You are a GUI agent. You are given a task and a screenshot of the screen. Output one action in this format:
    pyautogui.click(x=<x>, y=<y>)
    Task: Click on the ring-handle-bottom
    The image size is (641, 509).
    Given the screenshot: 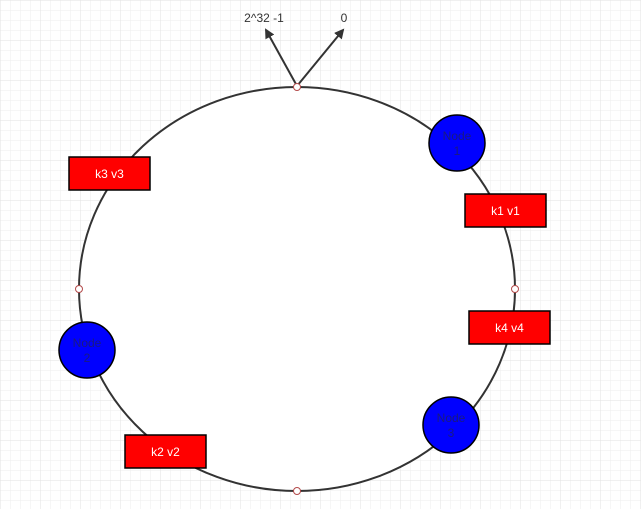 What is the action you would take?
    pyautogui.click(x=297, y=491)
    